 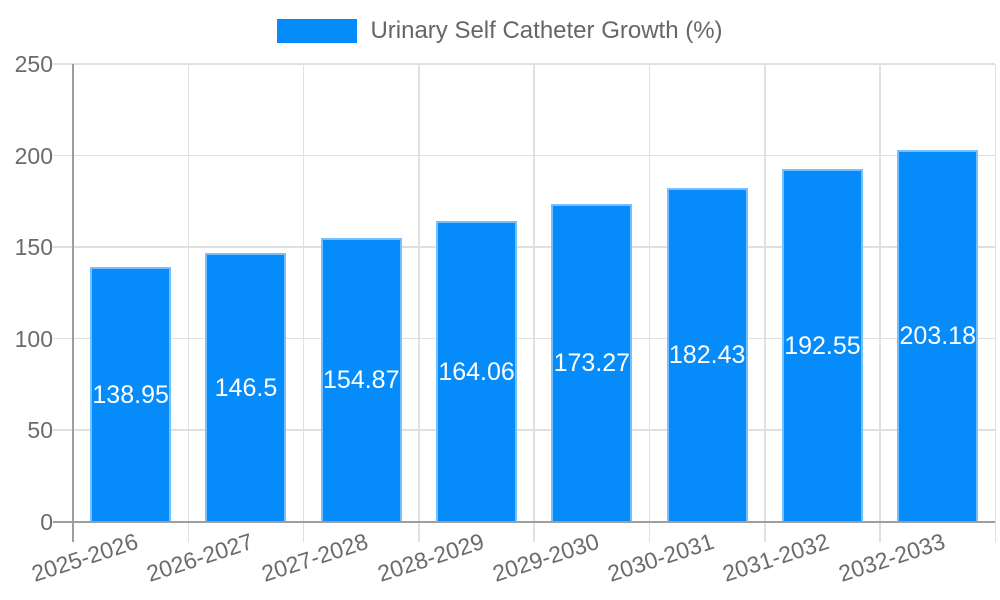 What do you see at coordinates (524, 521) in the screenshot?
I see `x-axis-line` at bounding box center [524, 521].